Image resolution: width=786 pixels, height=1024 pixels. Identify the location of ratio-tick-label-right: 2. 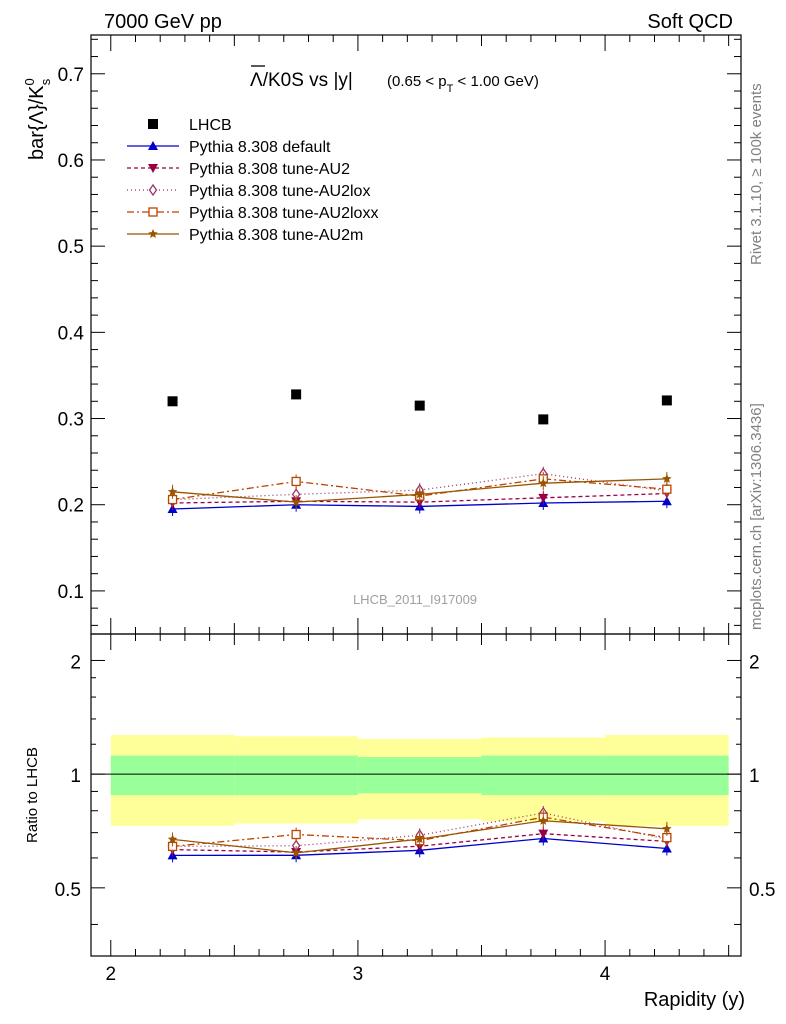
(754, 662).